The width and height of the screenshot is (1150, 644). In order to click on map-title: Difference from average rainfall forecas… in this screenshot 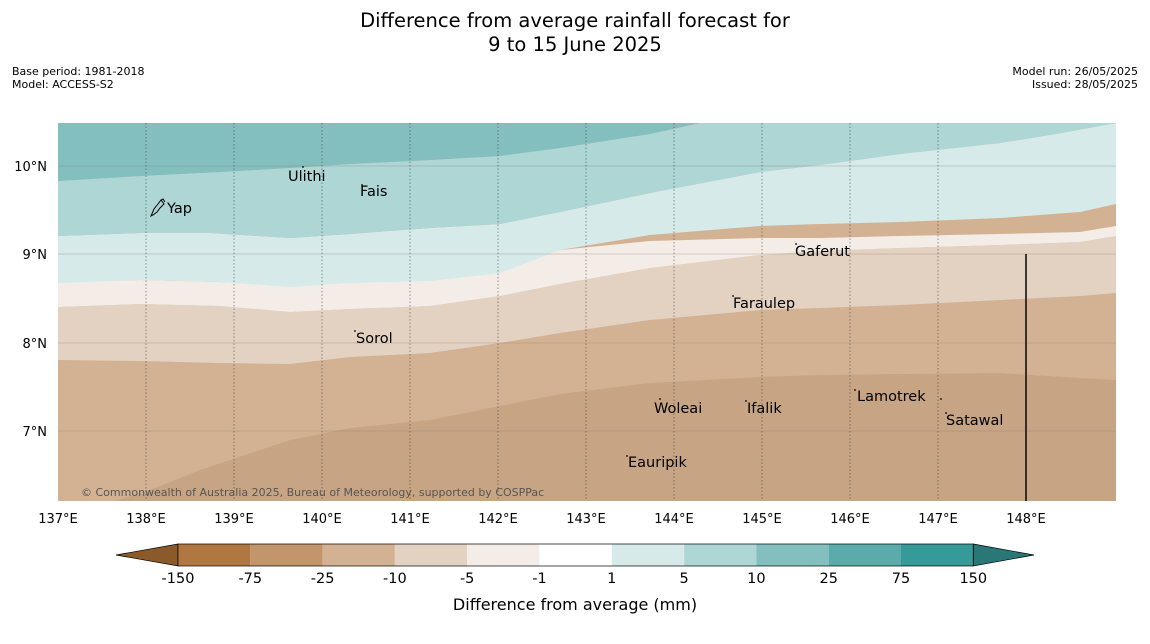, I will do `click(575, 33)`.